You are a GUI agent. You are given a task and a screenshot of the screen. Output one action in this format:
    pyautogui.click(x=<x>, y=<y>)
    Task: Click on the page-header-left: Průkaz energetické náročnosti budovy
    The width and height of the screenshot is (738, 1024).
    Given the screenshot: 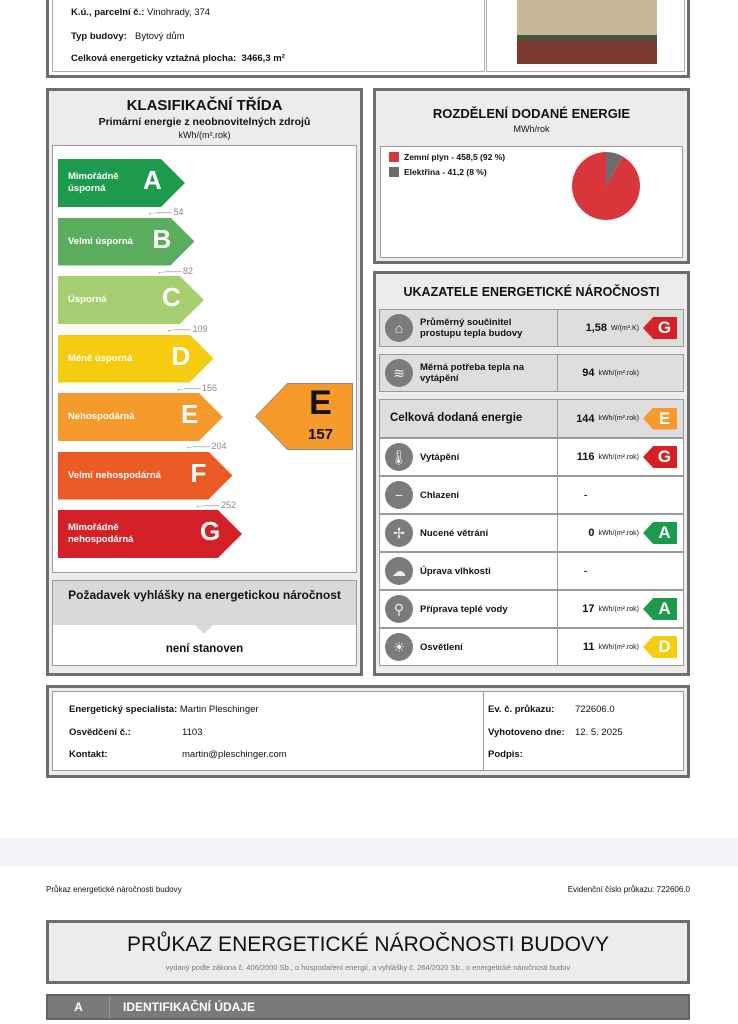 What is the action you would take?
    pyautogui.click(x=114, y=889)
    